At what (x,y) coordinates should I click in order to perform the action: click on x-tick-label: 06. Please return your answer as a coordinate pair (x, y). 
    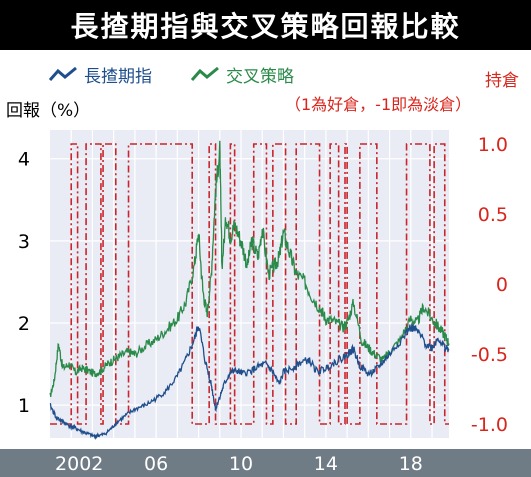
    Looking at the image, I should click on (156, 464).